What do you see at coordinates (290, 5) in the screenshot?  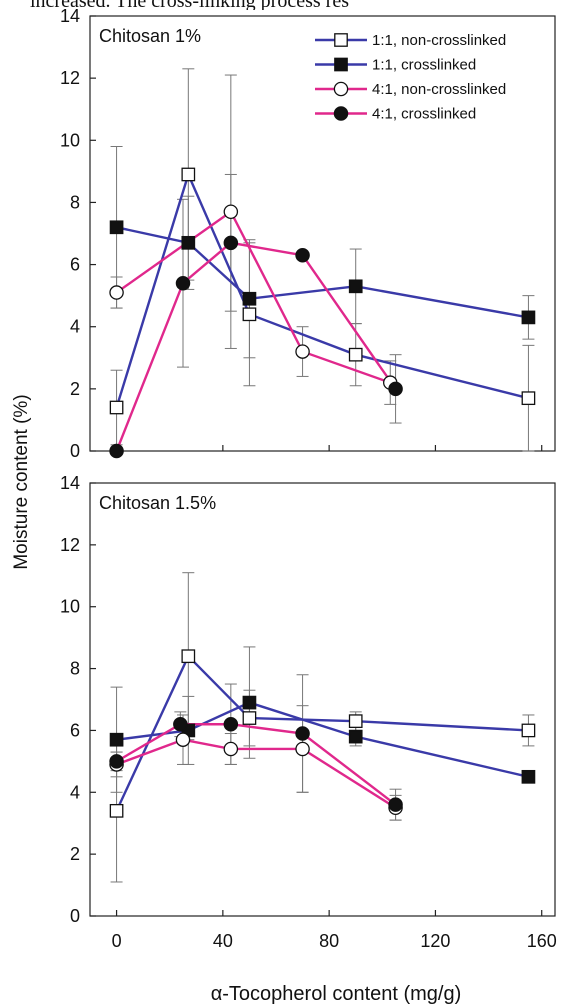 I see `header-text-fragment: increased. The cross-linking process res` at bounding box center [290, 5].